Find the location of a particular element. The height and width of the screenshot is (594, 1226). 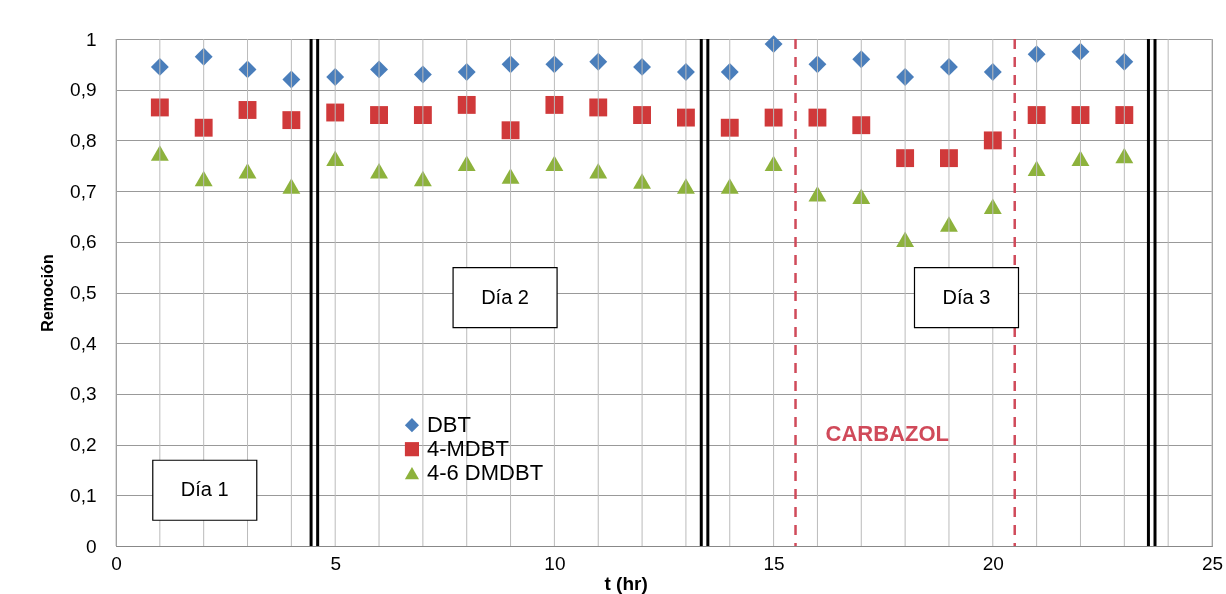

legend-label: DBT is located at coordinates (448, 425).